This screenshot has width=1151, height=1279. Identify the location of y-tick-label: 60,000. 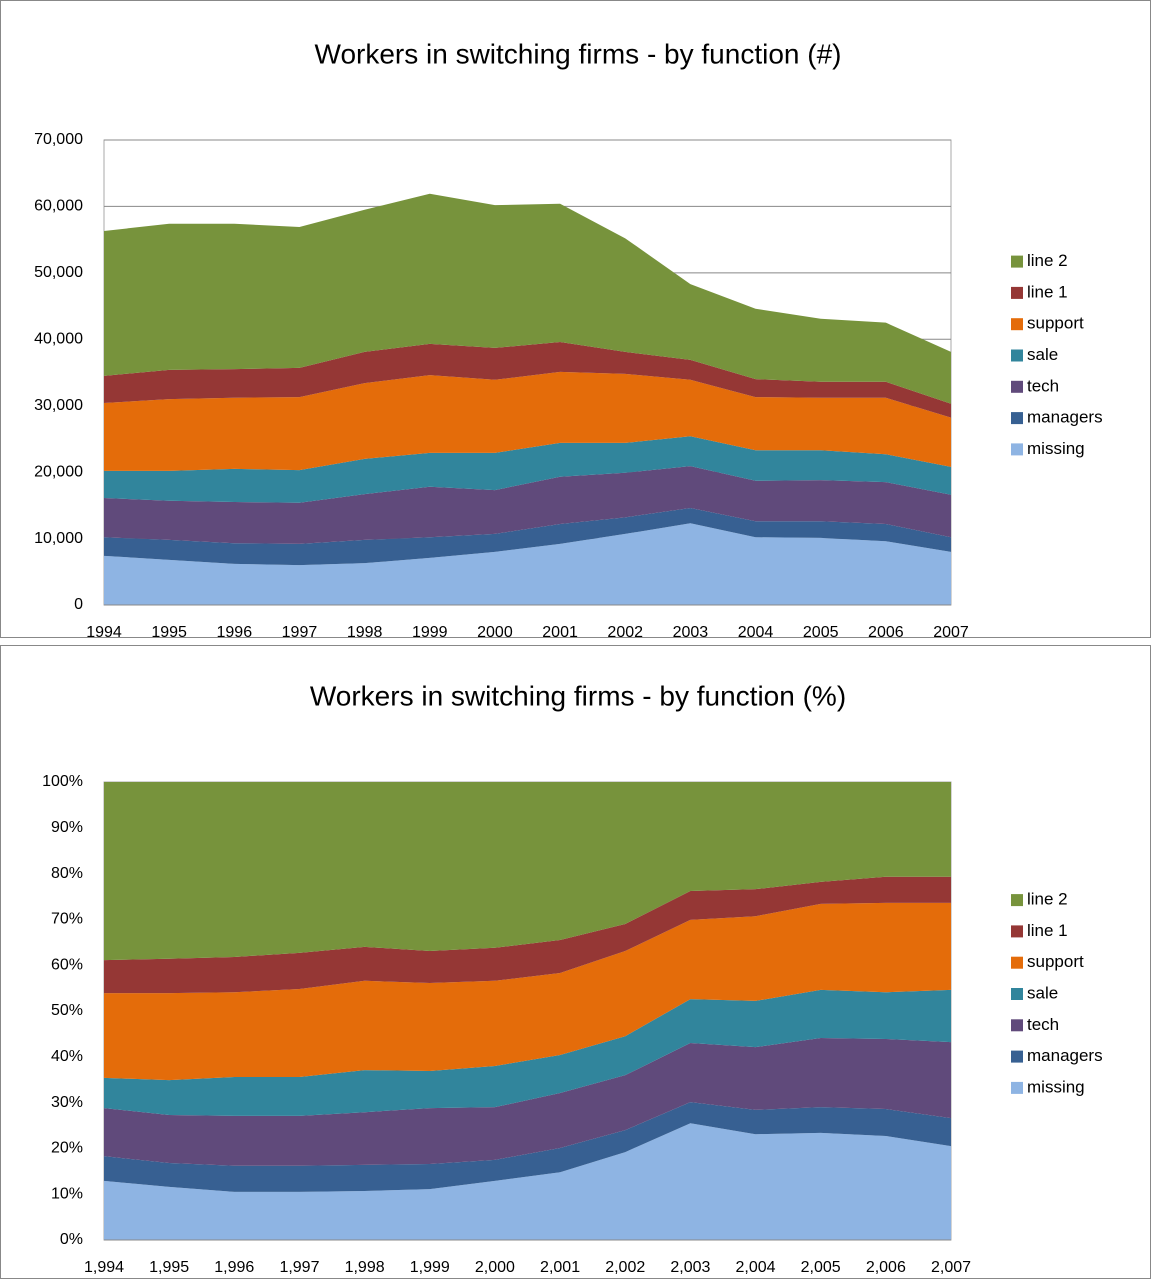
(58, 206).